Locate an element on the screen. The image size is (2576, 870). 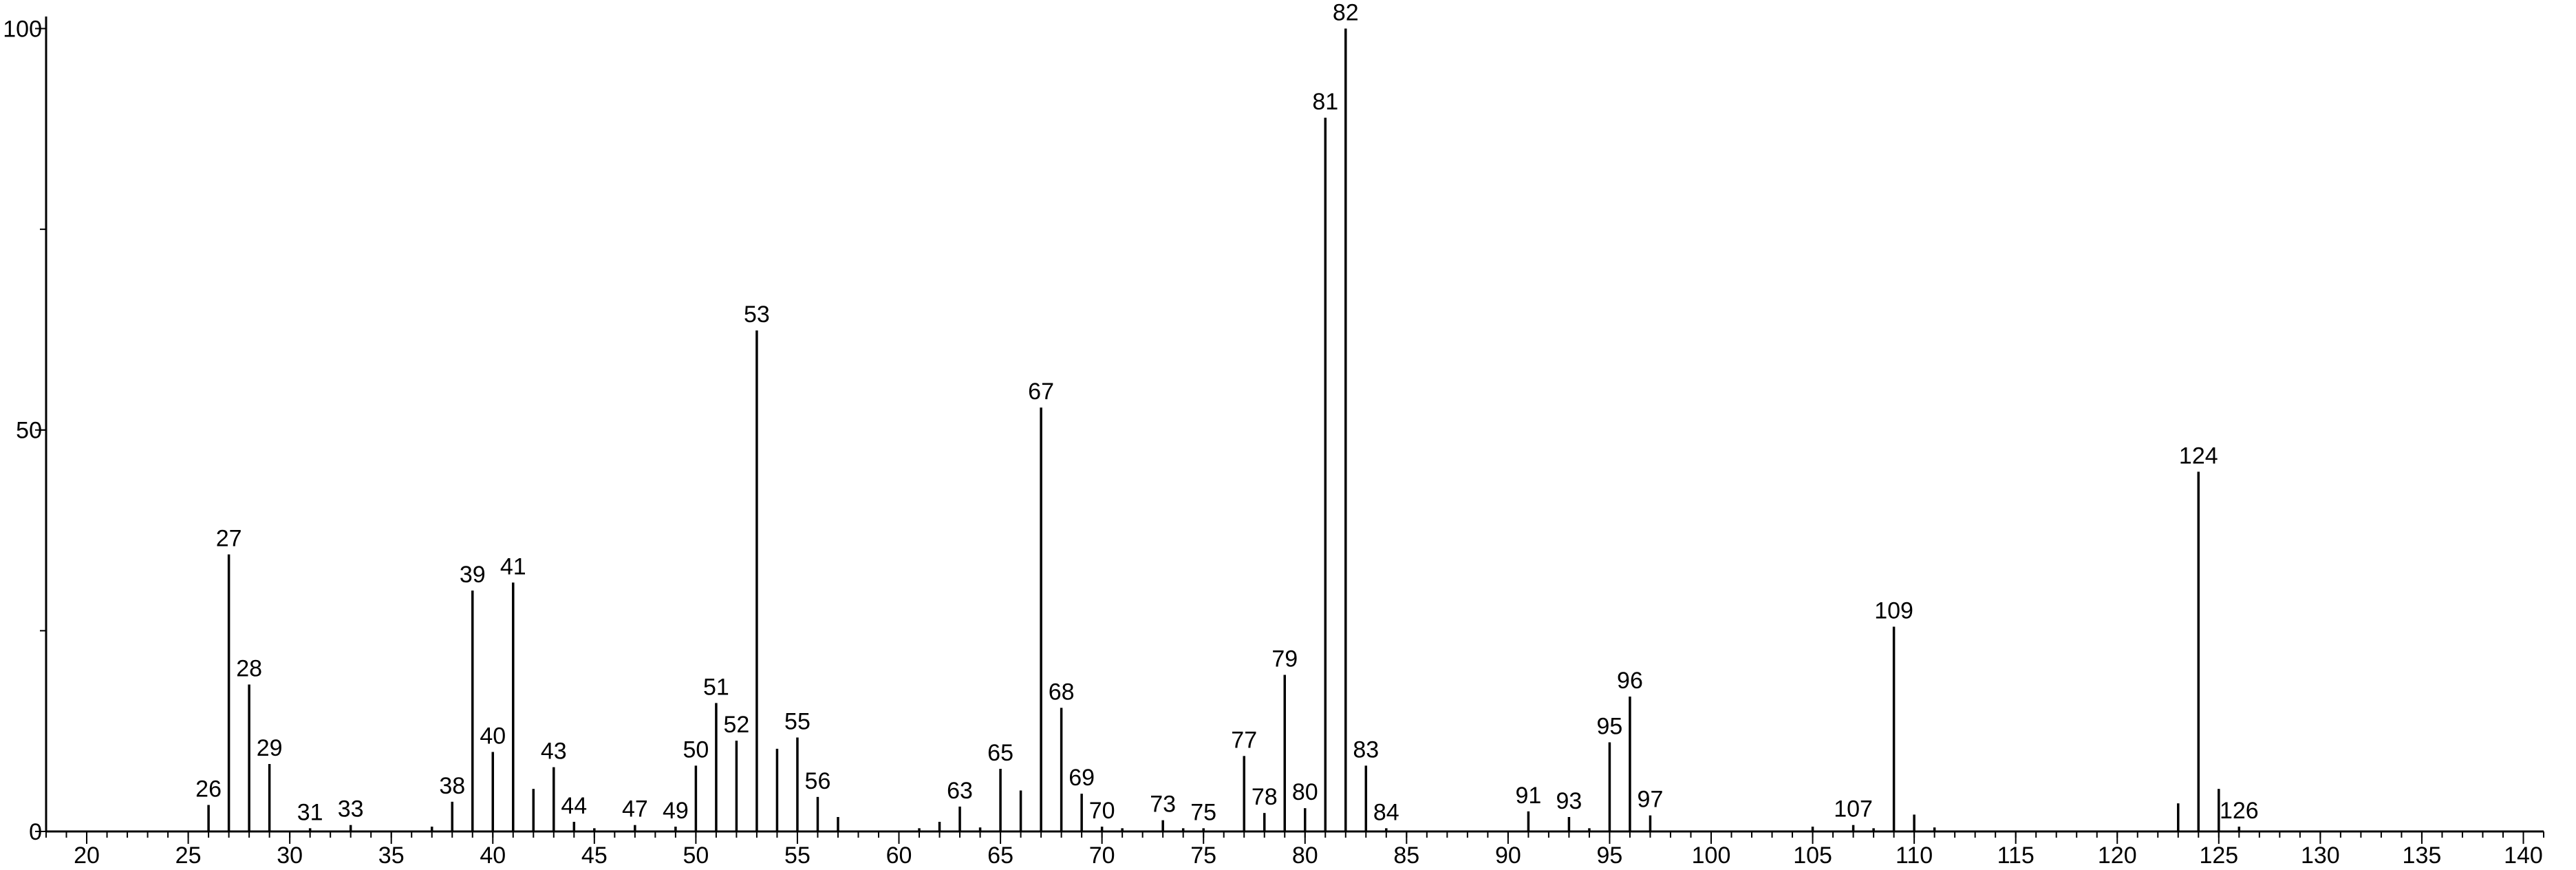
x-tick-label: 40 is located at coordinates (493, 855).